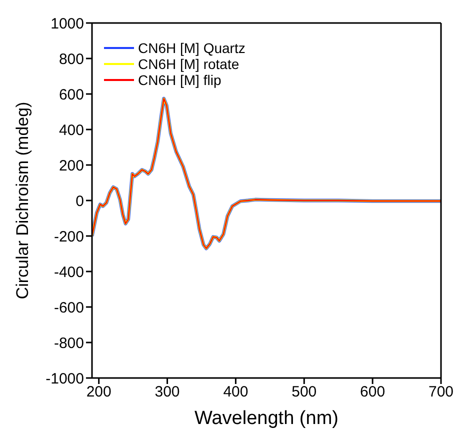 Image resolution: width=461 pixels, height=435 pixels. I want to click on x-axis-title: Wavelength (nm), so click(266, 418).